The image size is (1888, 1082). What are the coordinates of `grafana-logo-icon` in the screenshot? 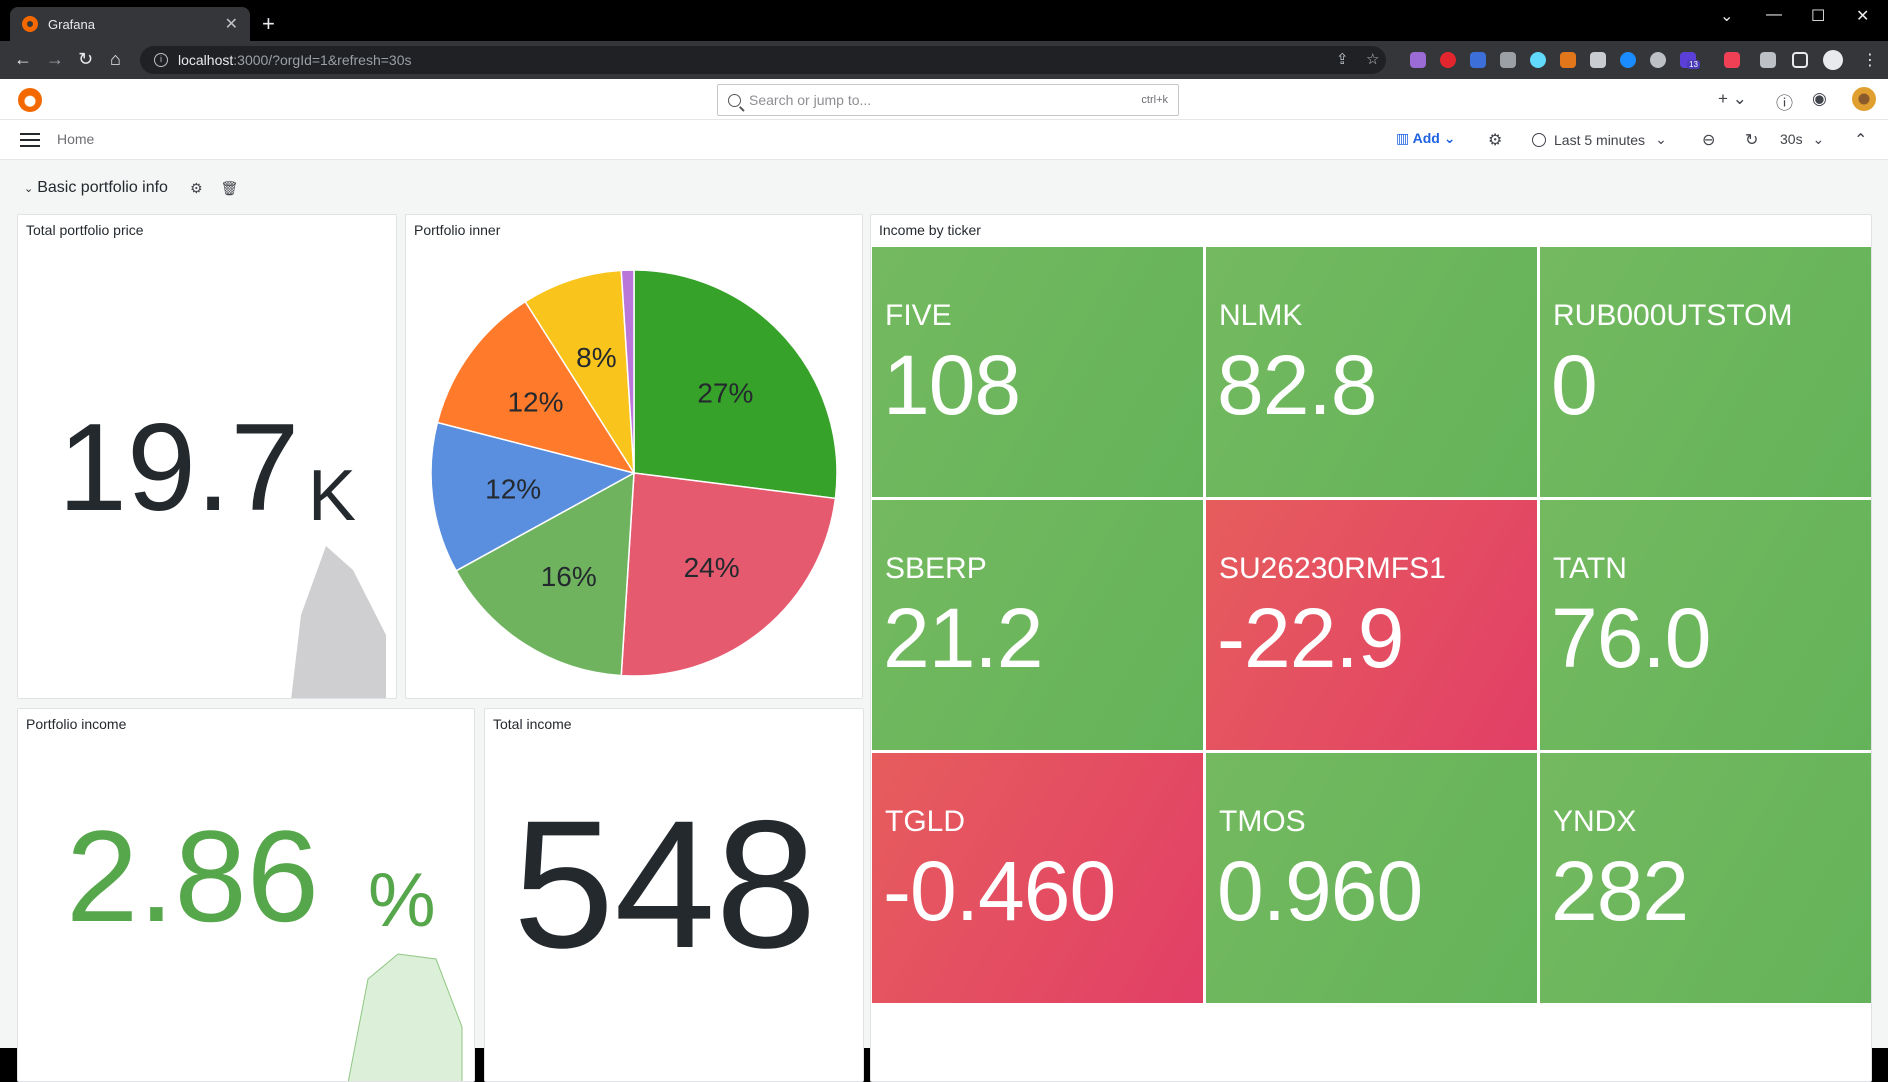 It's located at (30, 100).